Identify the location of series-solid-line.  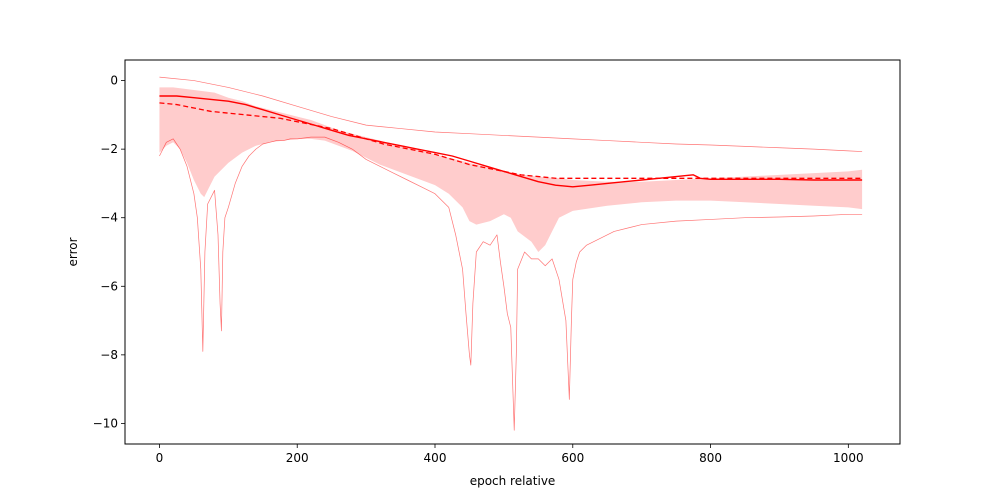
(511, 141).